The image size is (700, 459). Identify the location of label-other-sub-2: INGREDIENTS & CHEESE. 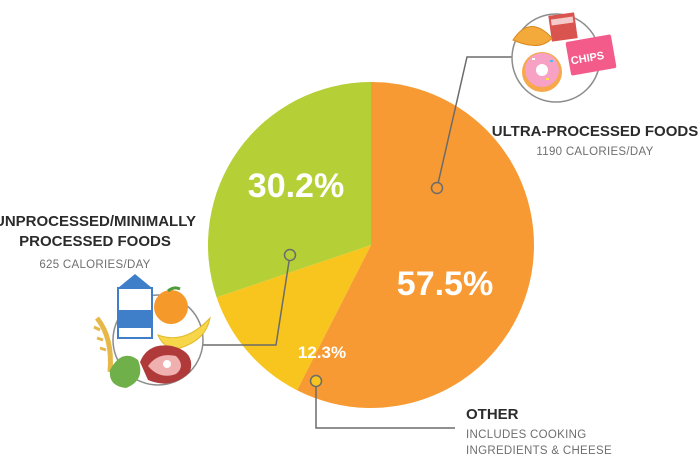
(539, 451).